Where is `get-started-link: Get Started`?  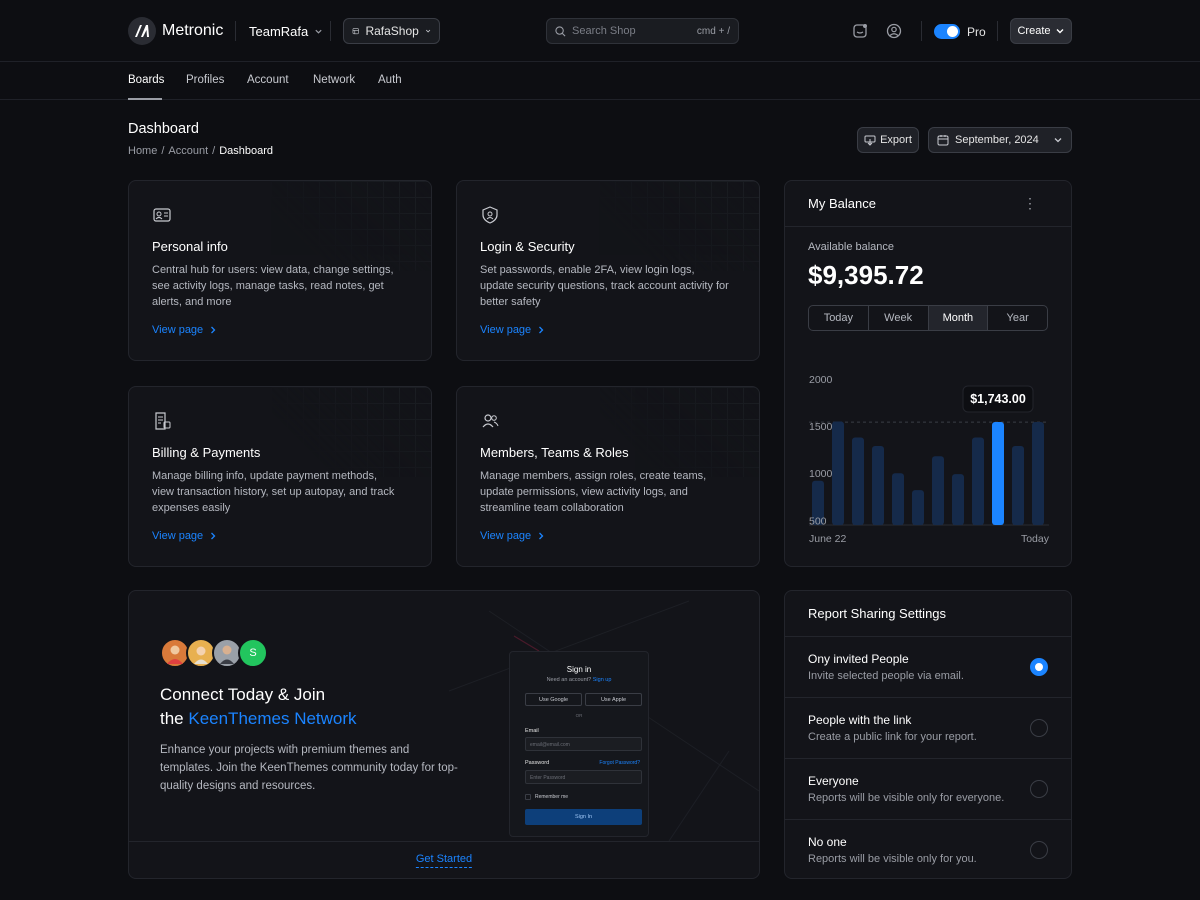 get-started-link: Get Started is located at coordinates (444, 860).